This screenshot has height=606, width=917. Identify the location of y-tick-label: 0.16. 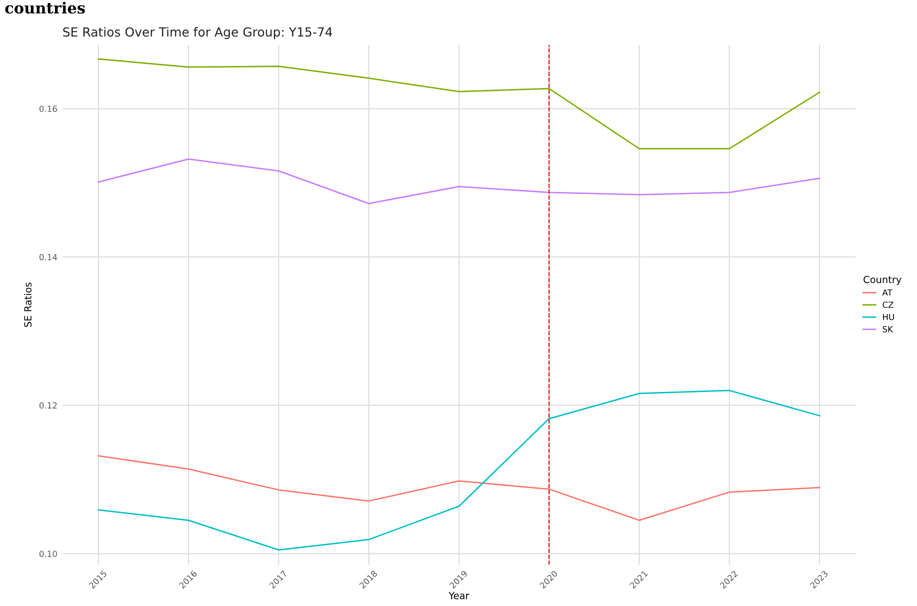
(48, 109).